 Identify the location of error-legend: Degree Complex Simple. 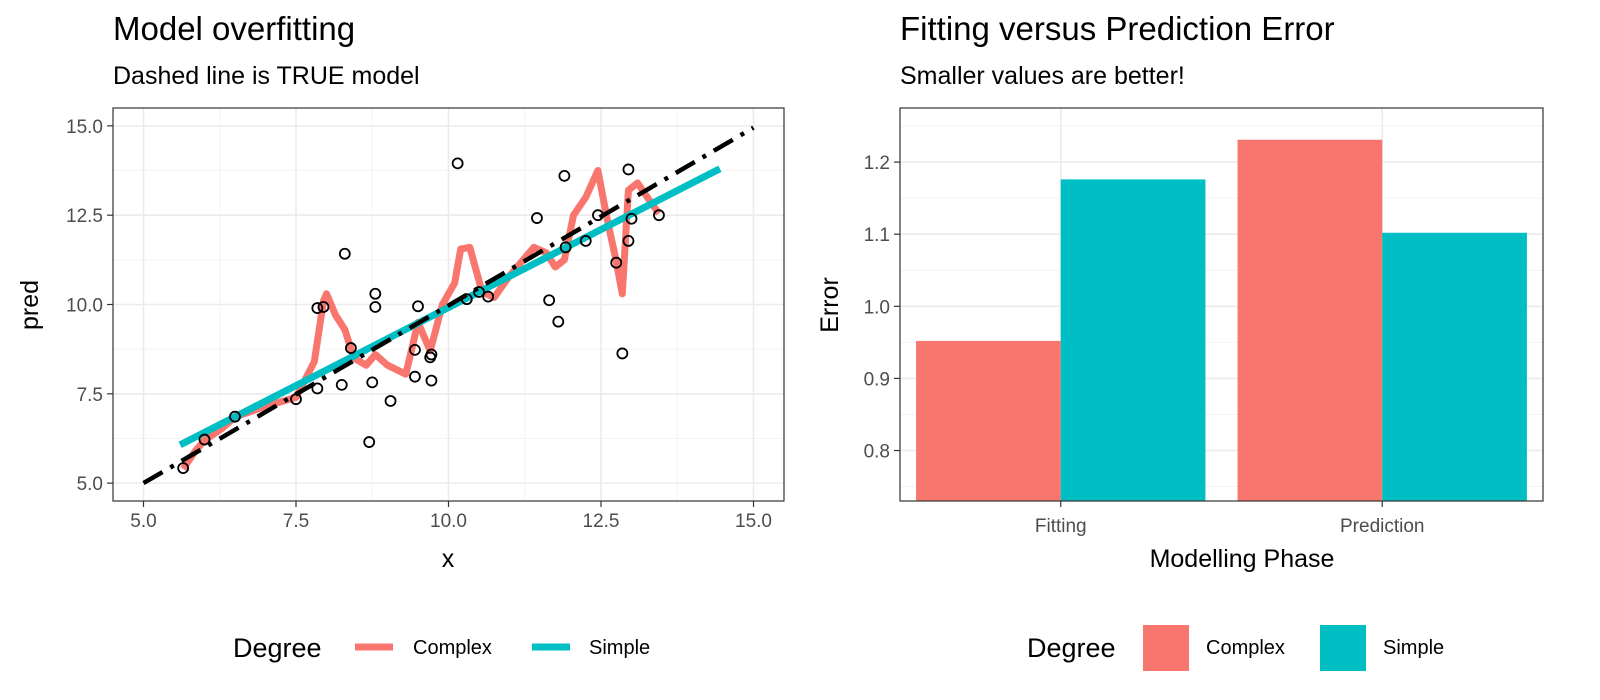
(1235, 648).